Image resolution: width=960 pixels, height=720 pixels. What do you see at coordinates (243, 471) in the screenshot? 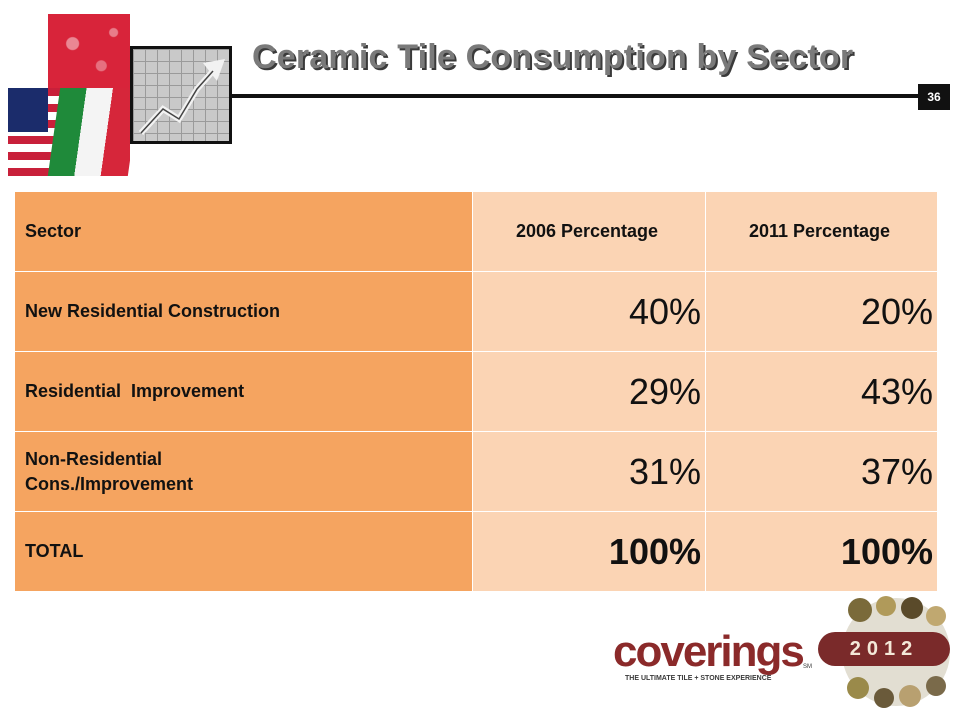
I see `sector-cell: Non-Residential Cons./Improvement` at bounding box center [243, 471].